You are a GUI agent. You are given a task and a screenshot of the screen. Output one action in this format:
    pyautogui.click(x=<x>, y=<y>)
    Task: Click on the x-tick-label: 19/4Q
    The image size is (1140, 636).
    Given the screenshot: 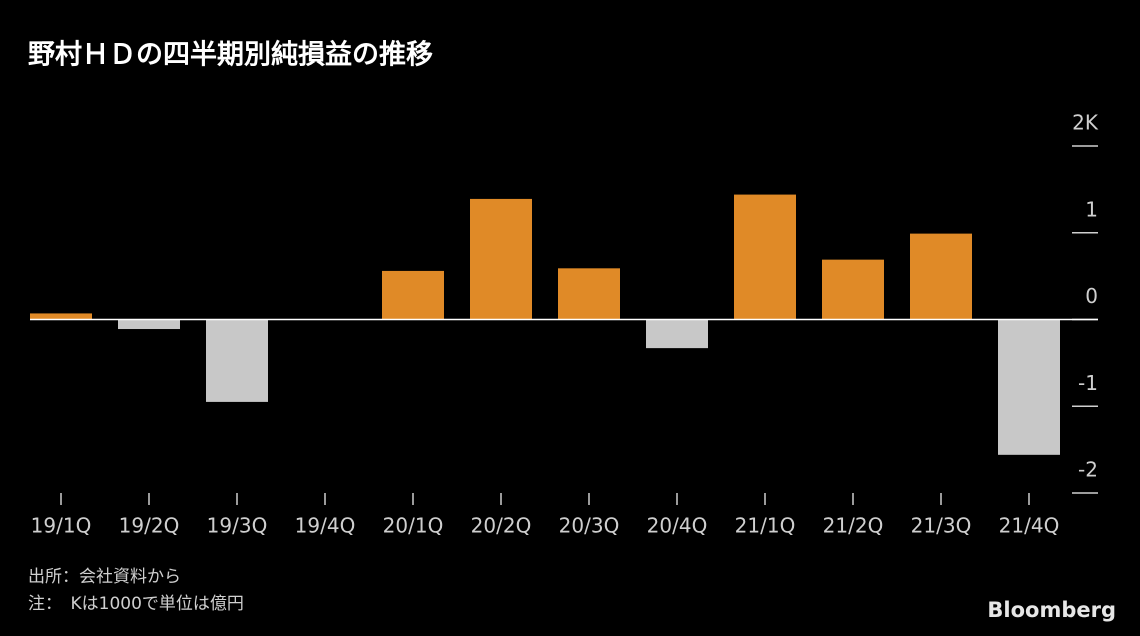 What is the action you would take?
    pyautogui.click(x=325, y=526)
    